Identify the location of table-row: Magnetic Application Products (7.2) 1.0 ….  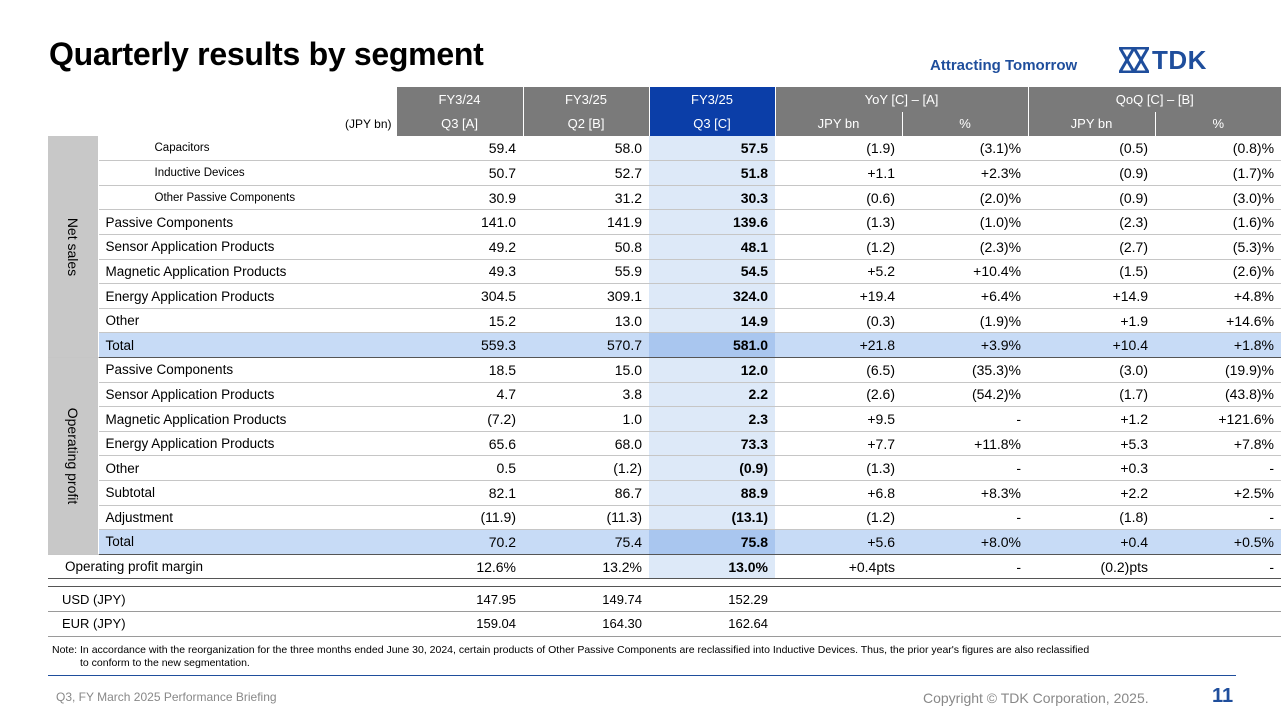
(664, 419).